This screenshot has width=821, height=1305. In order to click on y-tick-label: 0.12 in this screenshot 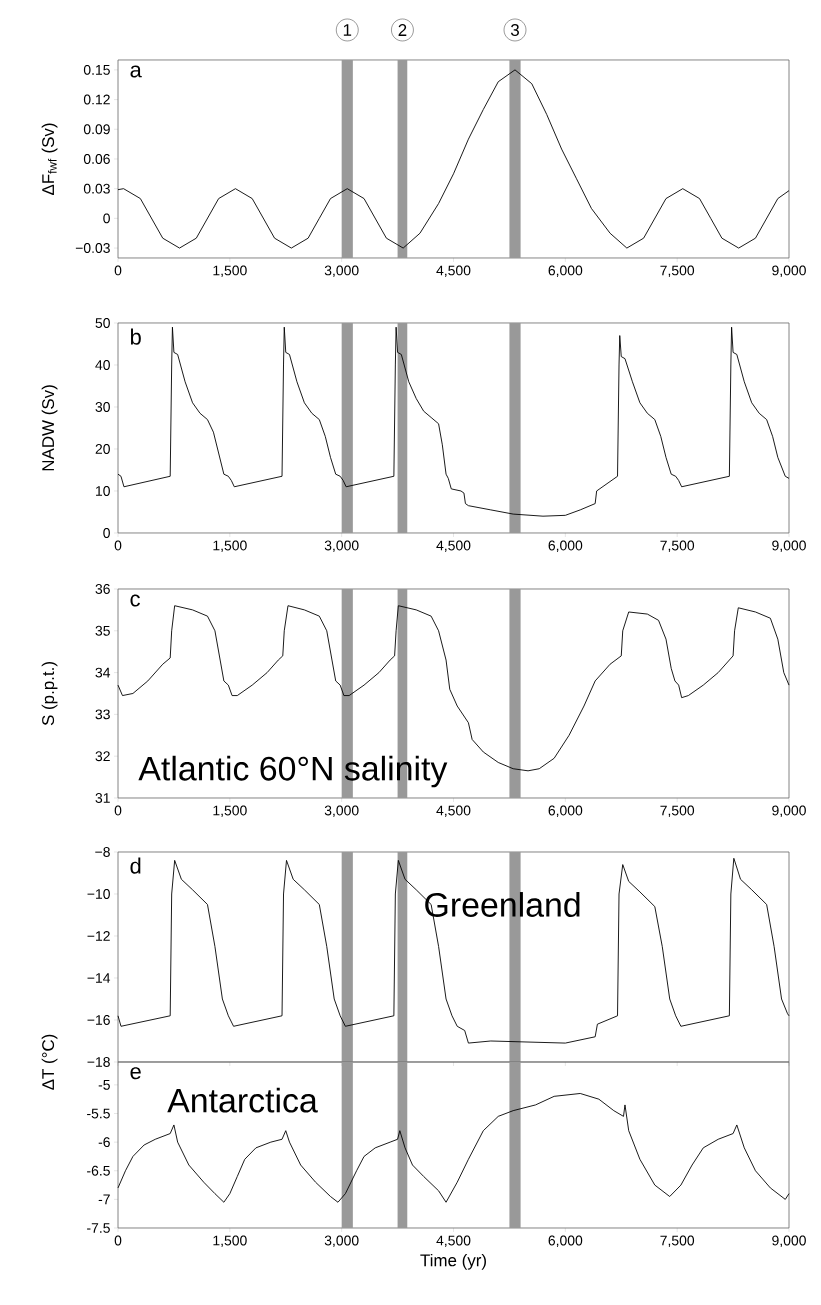, I will do `click(96, 99)`.